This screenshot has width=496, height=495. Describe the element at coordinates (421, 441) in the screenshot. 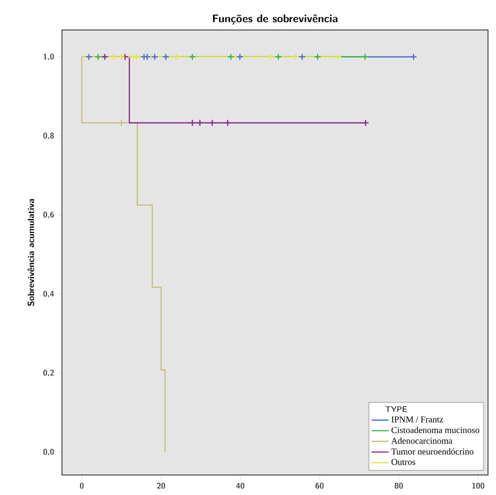

I see `legend-label: Adenocarcinoma` at that location.